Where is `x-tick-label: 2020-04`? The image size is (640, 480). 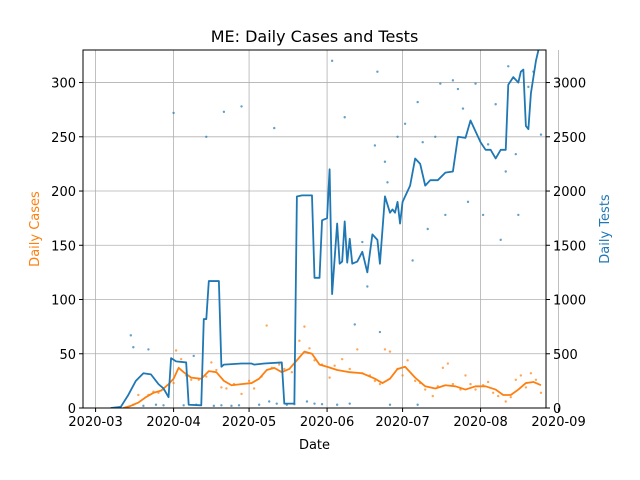 x-tick-label: 2020-04 is located at coordinates (173, 422).